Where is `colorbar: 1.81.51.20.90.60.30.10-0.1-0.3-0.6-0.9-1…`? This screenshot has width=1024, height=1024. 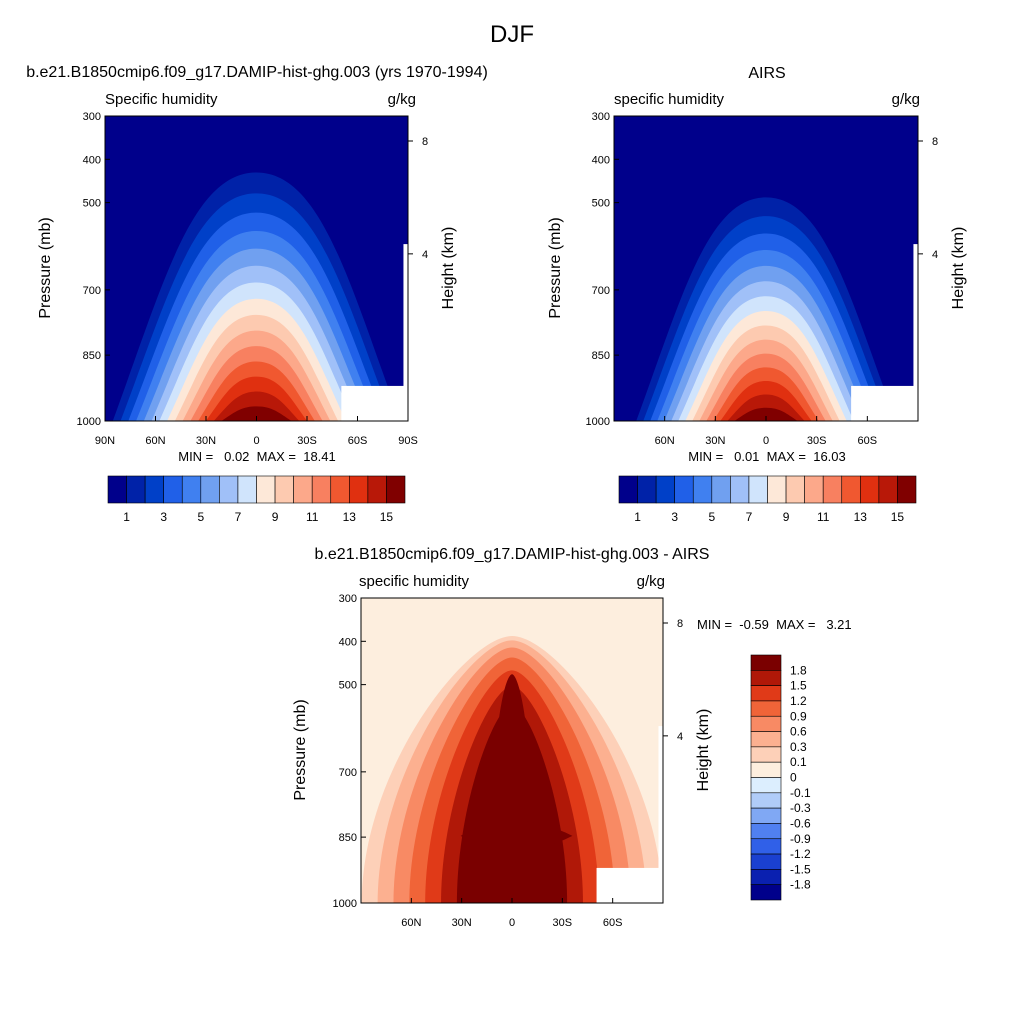
colorbar: 1.81.51.20.90.60.30.10-0.1-0.3-0.6-0.9-1… is located at coordinates (780, 777).